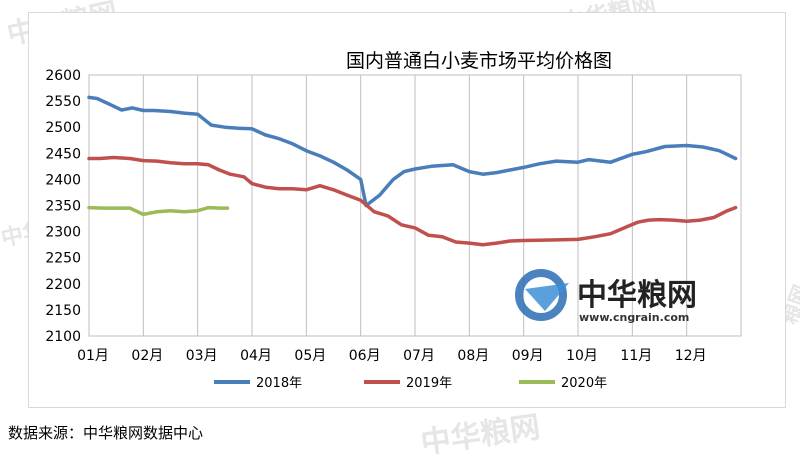 Image resolution: width=800 pixels, height=462 pixels. I want to click on brand-logo-ring, so click(541, 295).